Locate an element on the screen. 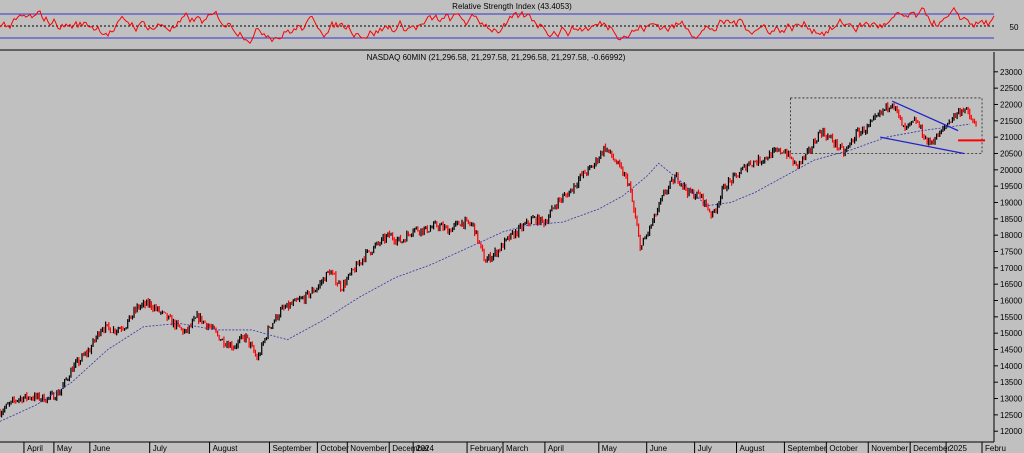 The height and width of the screenshot is (453, 1024). y-tick-label: 17500 is located at coordinates (1011, 252).